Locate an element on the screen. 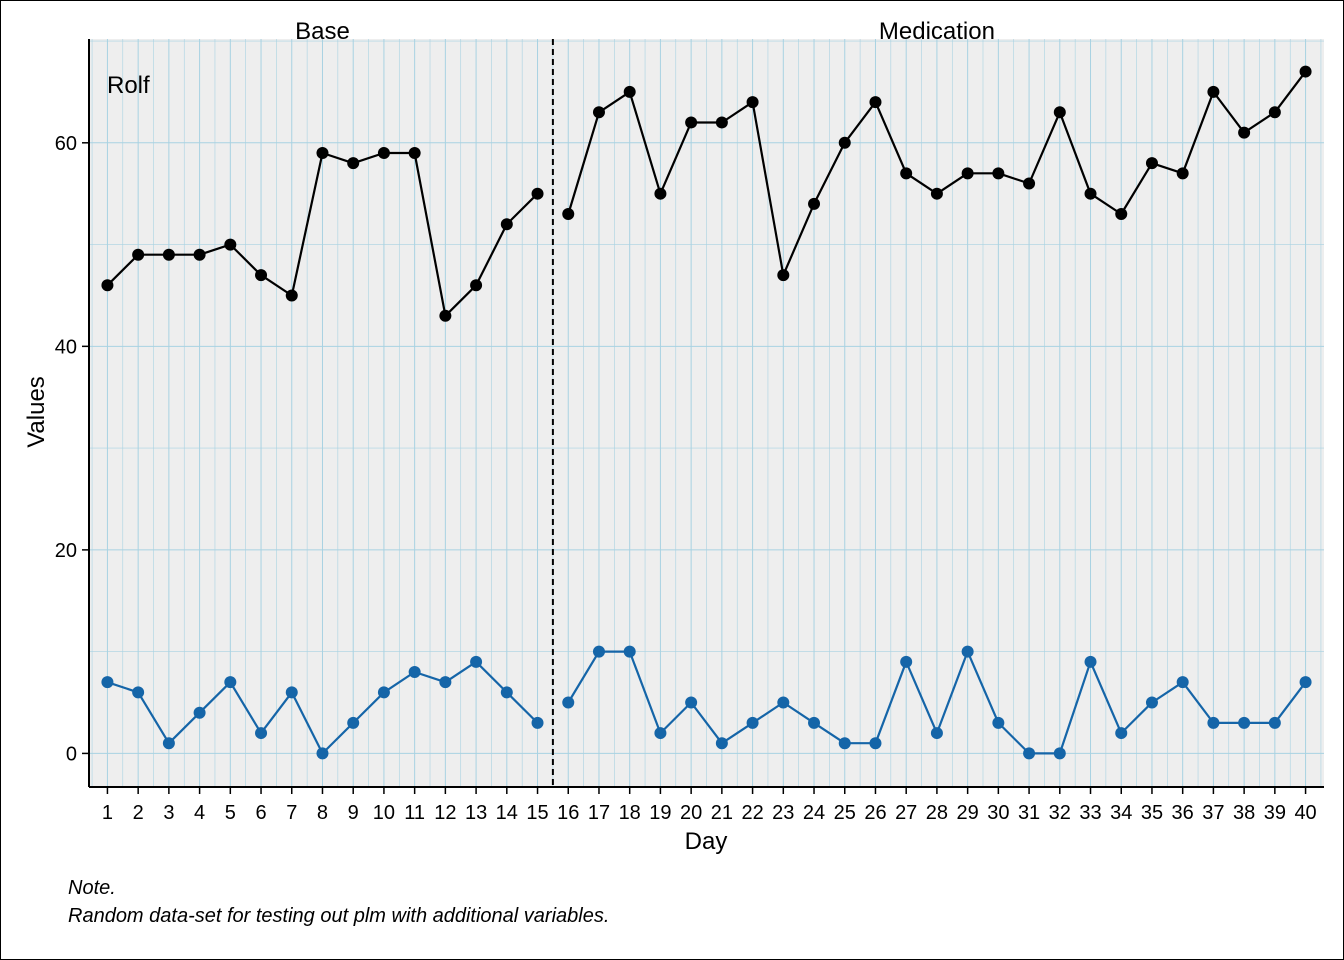 This screenshot has width=1344, height=960. phase-label: Base is located at coordinates (322, 31).